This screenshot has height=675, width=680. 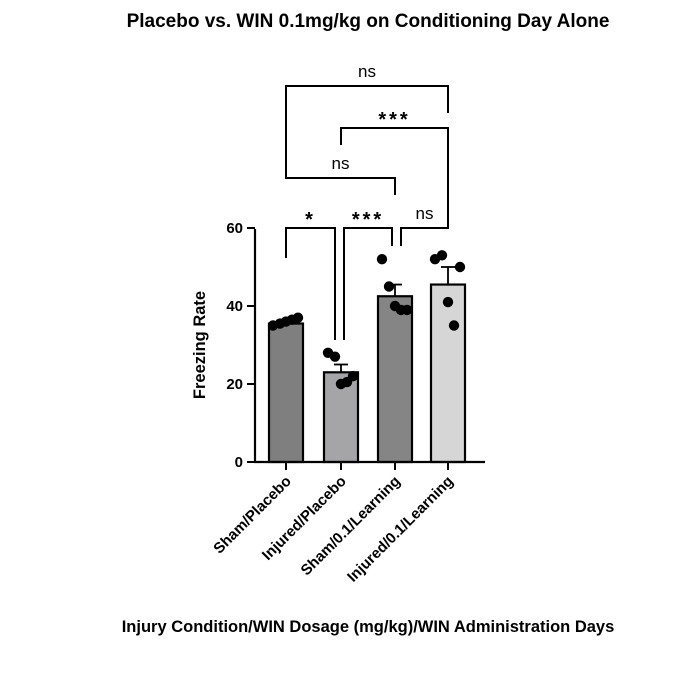 What do you see at coordinates (367, 71) in the screenshot?
I see `significance-label-5: ns` at bounding box center [367, 71].